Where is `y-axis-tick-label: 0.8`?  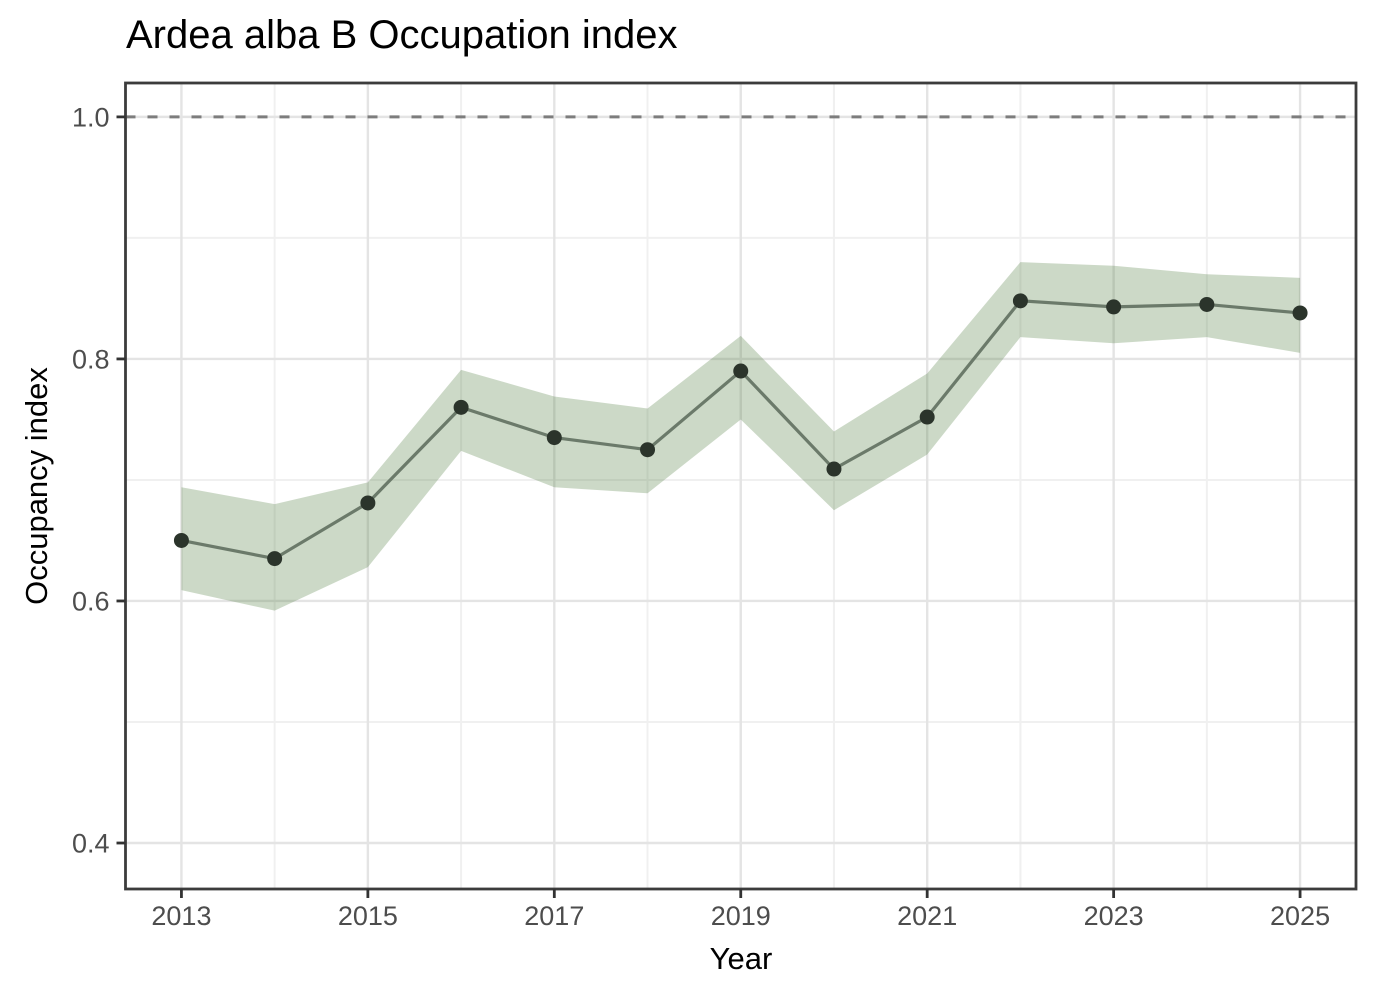 y-axis-tick-label: 0.8 is located at coordinates (91, 359).